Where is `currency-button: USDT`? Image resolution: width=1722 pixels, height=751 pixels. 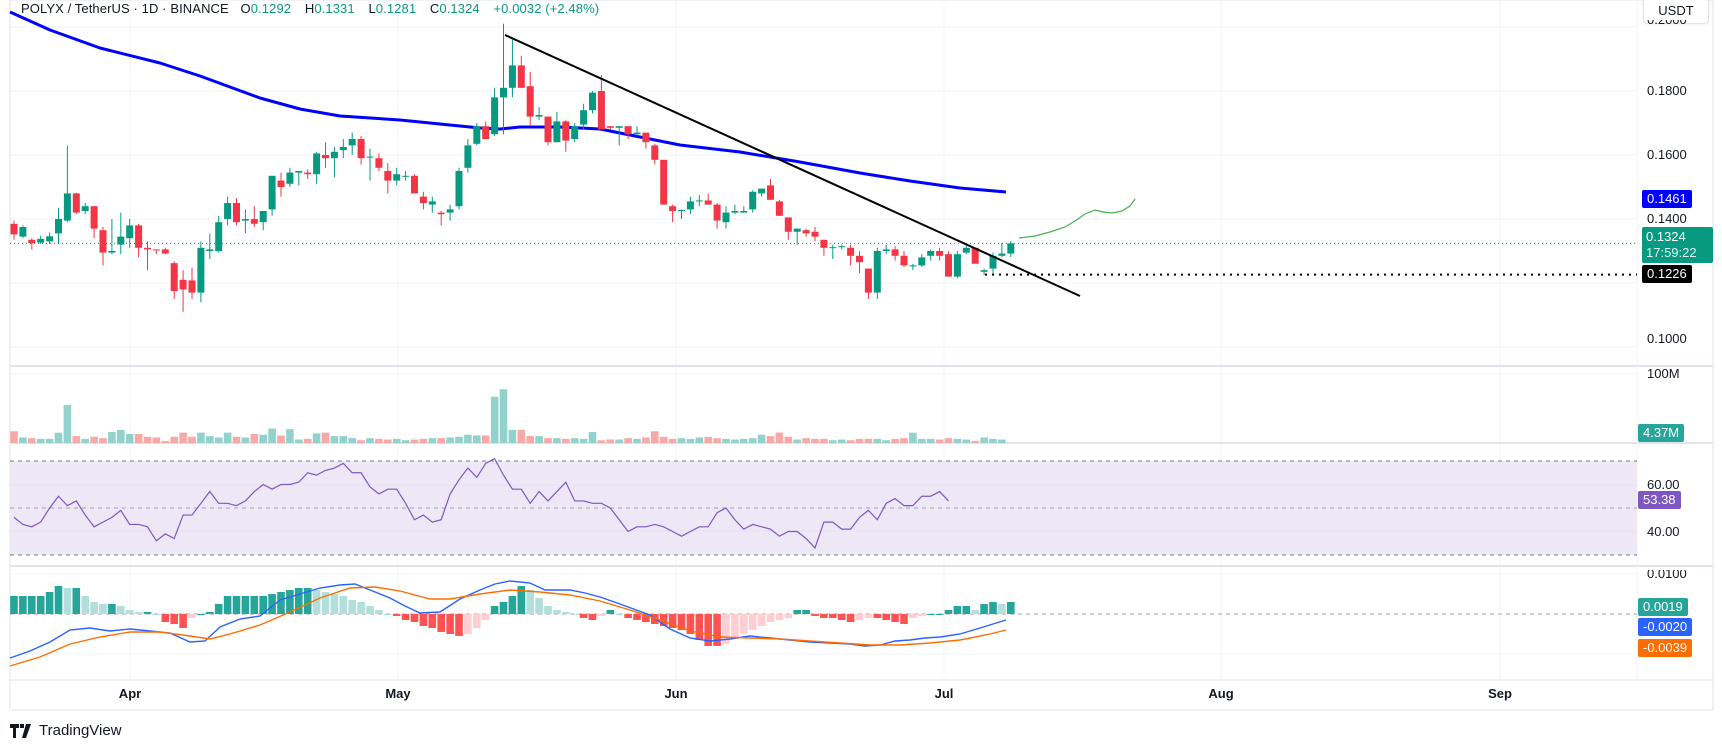 currency-button: USDT is located at coordinates (1676, 12).